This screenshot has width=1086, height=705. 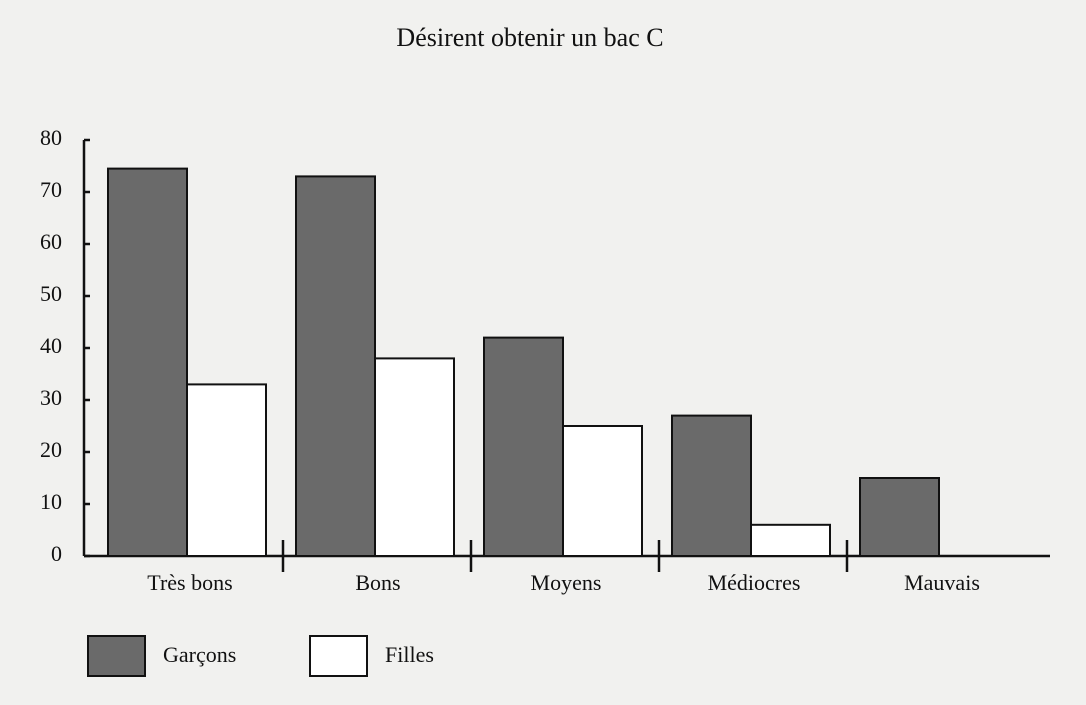 What do you see at coordinates (754, 582) in the screenshot?
I see `x-tick-label: Médiocres` at bounding box center [754, 582].